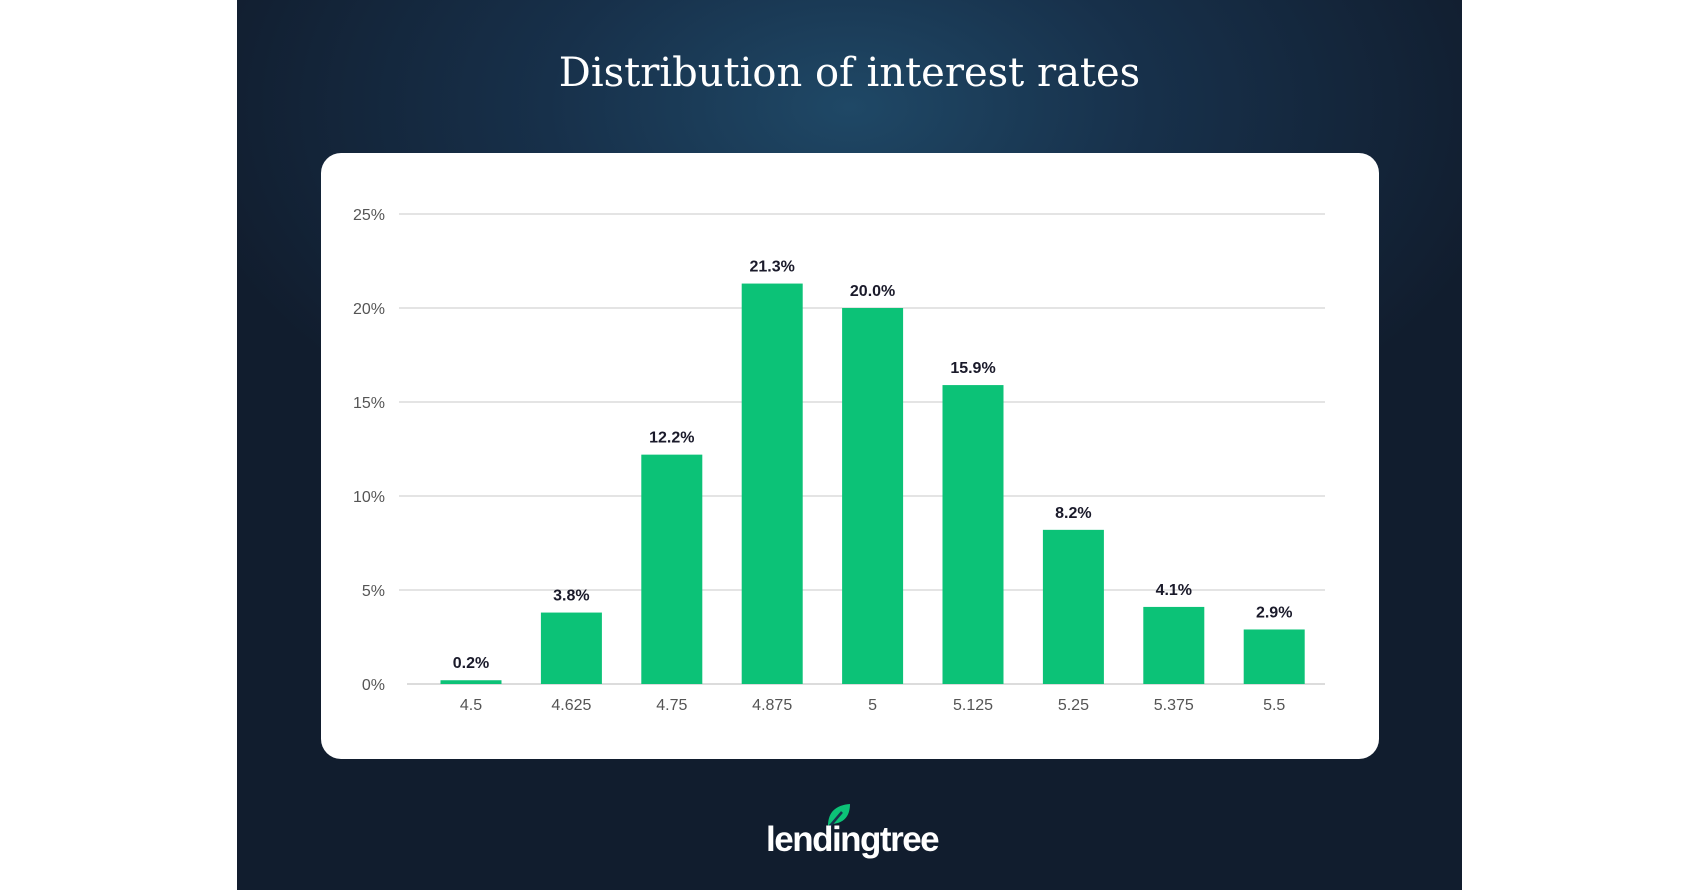 This screenshot has width=1700, height=890. Describe the element at coordinates (772, 705) in the screenshot. I see `x-tick-label: 4.875` at that location.